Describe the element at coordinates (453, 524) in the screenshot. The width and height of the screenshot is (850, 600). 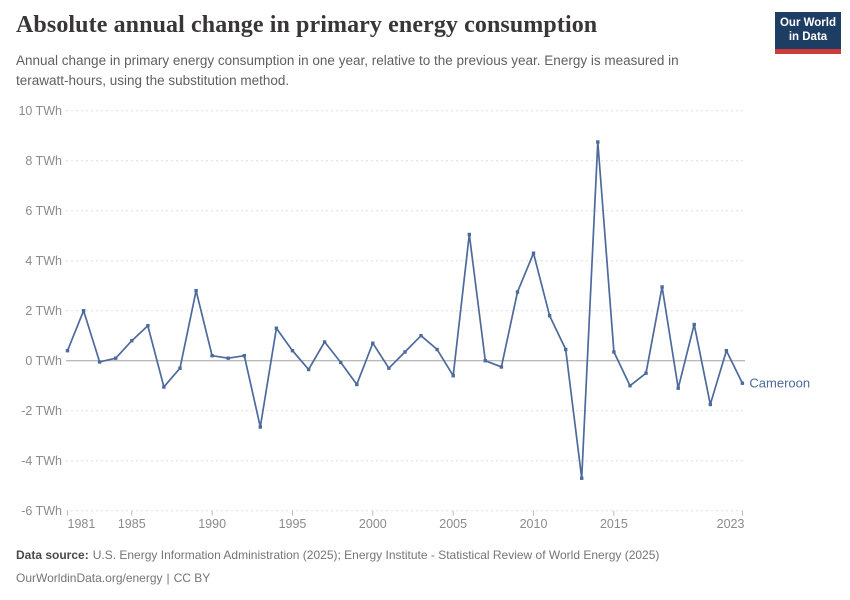
I see `x-tick-label: 2005` at that location.